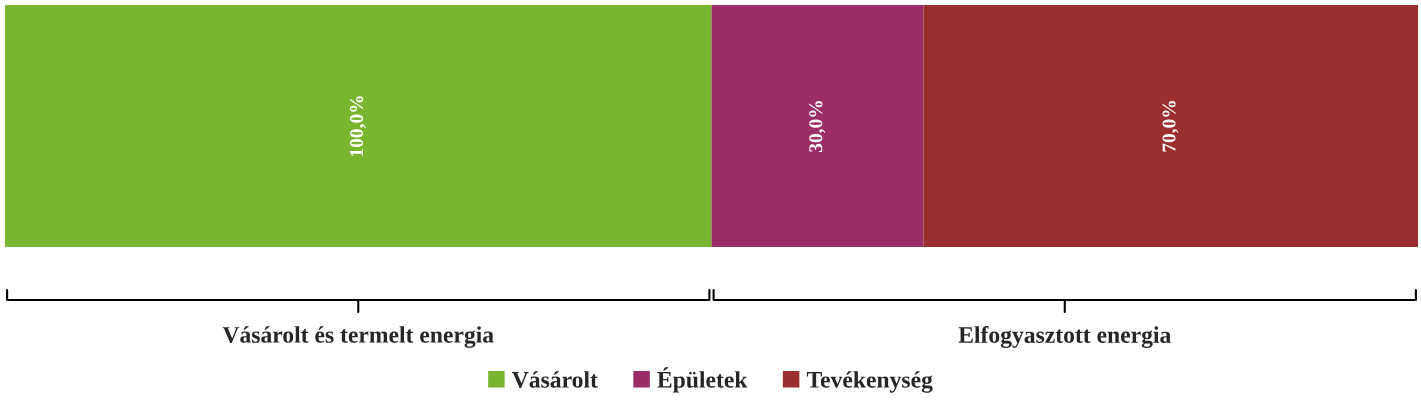 The width and height of the screenshot is (1421, 414). I want to click on text: Vásárolt és termelt energia, so click(358, 337).